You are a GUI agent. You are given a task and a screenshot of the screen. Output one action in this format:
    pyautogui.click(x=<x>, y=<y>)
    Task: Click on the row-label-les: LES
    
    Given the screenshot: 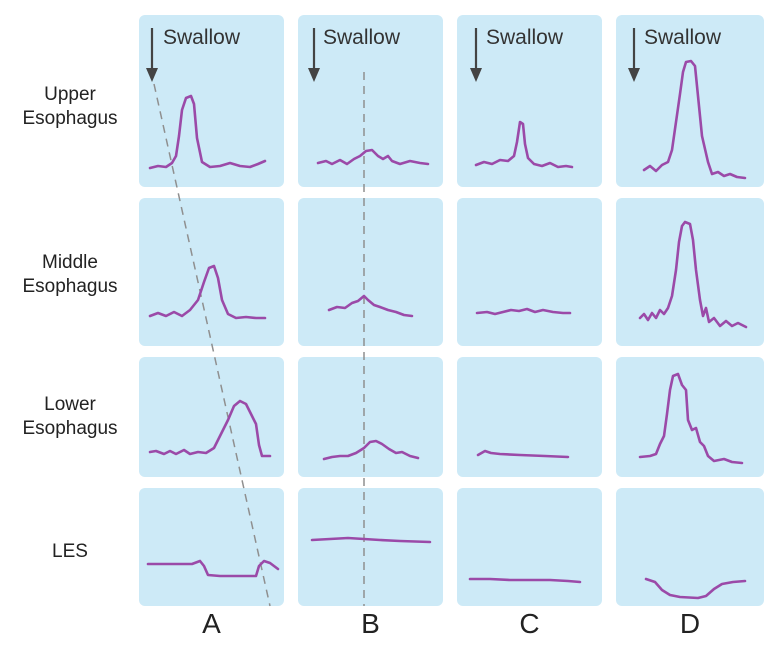 What is the action you would take?
    pyautogui.click(x=70, y=552)
    